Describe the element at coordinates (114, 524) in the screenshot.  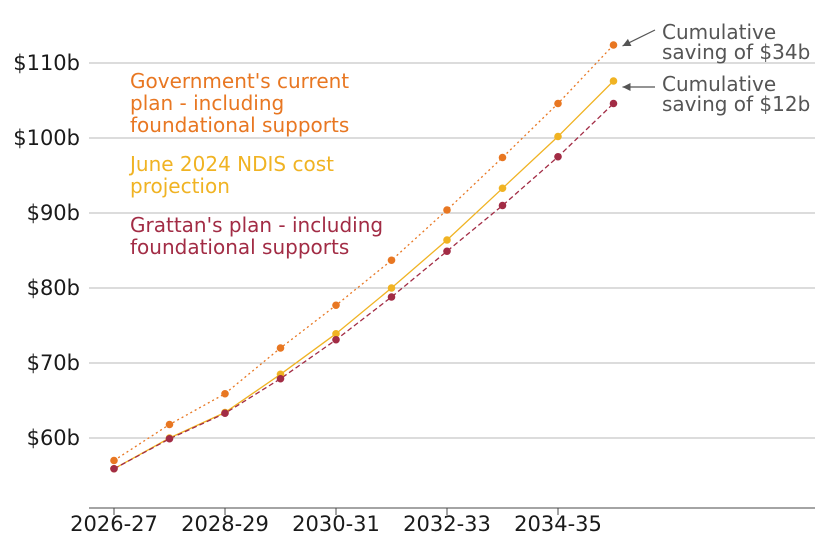
I see `x-tick-label: 2026-27` at that location.